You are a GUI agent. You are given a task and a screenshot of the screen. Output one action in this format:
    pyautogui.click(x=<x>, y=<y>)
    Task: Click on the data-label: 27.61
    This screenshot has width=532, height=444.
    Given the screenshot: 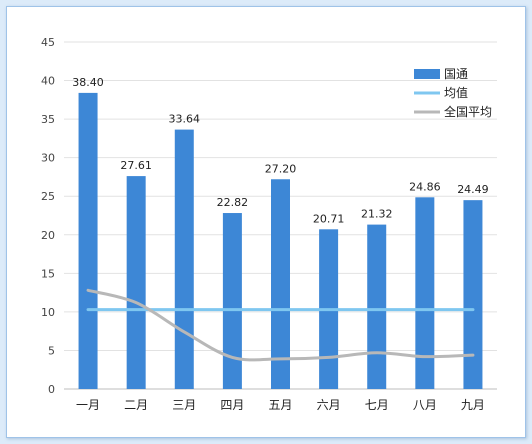 What is the action you would take?
    pyautogui.click(x=136, y=165)
    